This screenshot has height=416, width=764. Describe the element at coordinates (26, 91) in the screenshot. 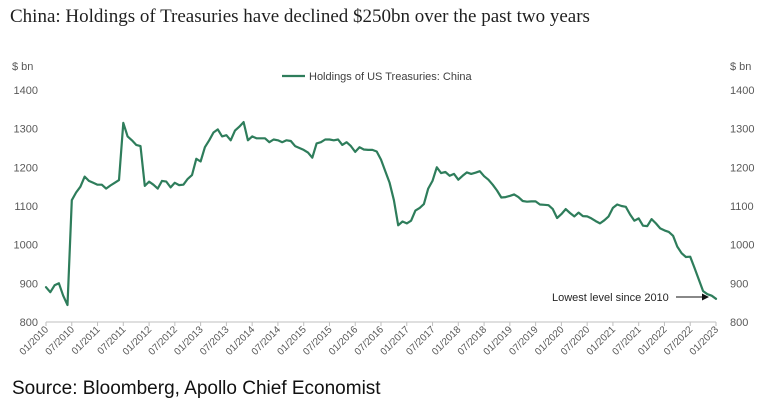

I see `y-tick-label-left: 1400` at that location.